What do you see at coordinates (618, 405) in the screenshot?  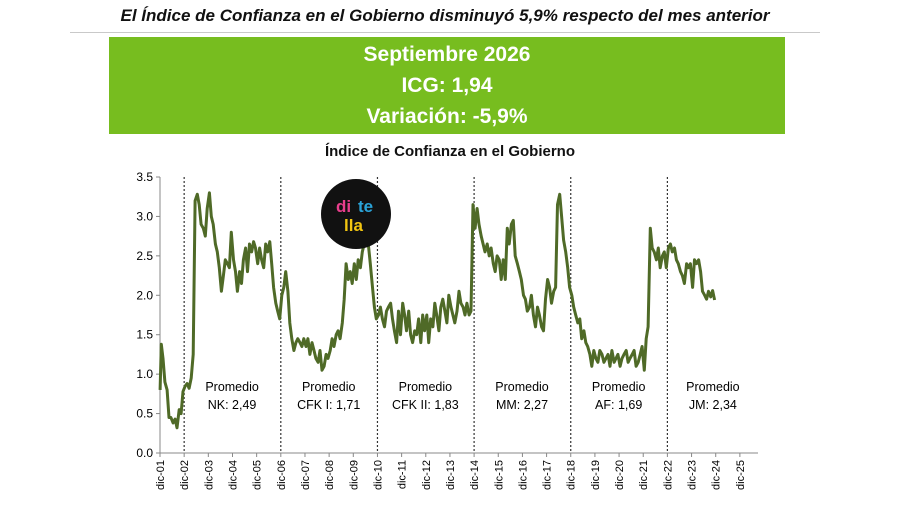 I see `annotation-average: AF: 1,69` at bounding box center [618, 405].